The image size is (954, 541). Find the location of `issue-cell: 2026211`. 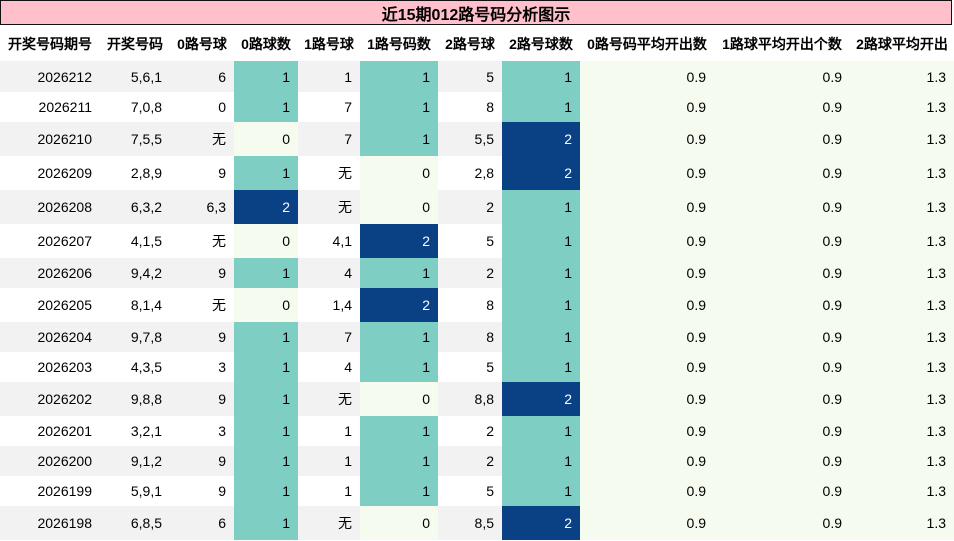

issue-cell: 2026211 is located at coordinates (50, 107).